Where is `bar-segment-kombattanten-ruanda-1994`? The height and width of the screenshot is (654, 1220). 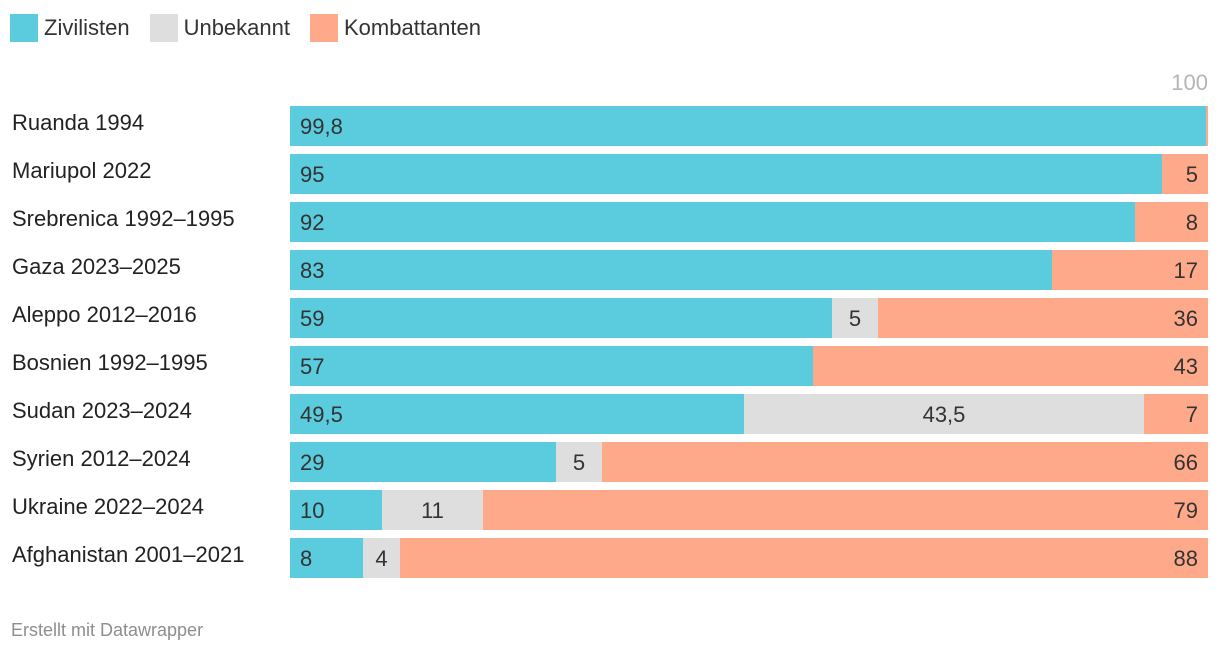 bar-segment-kombattanten-ruanda-1994 is located at coordinates (1207, 126).